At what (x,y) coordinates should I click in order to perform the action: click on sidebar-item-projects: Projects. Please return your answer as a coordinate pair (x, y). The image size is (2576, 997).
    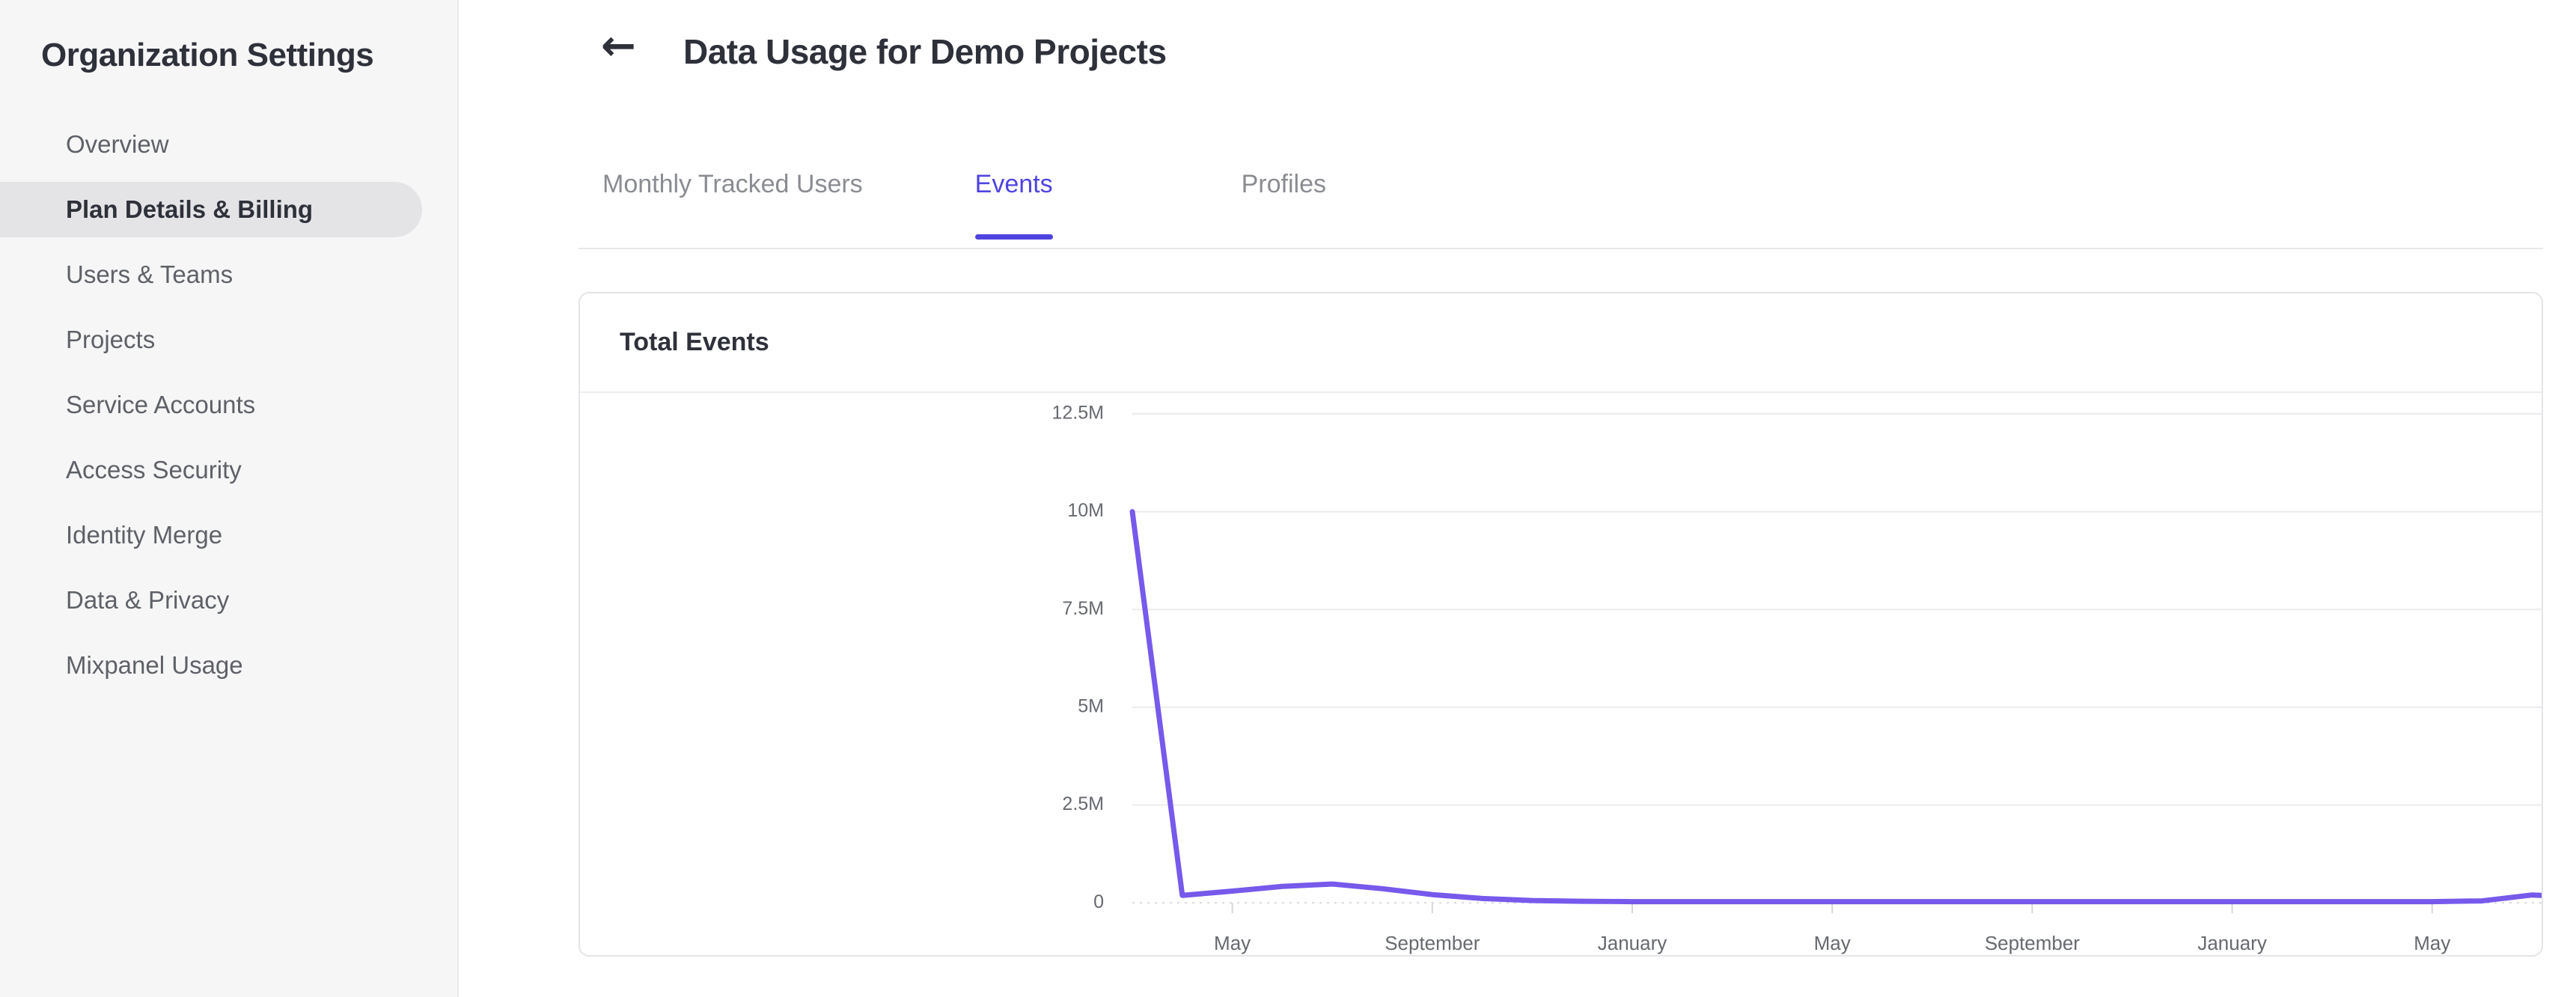
    Looking at the image, I should click on (228, 339).